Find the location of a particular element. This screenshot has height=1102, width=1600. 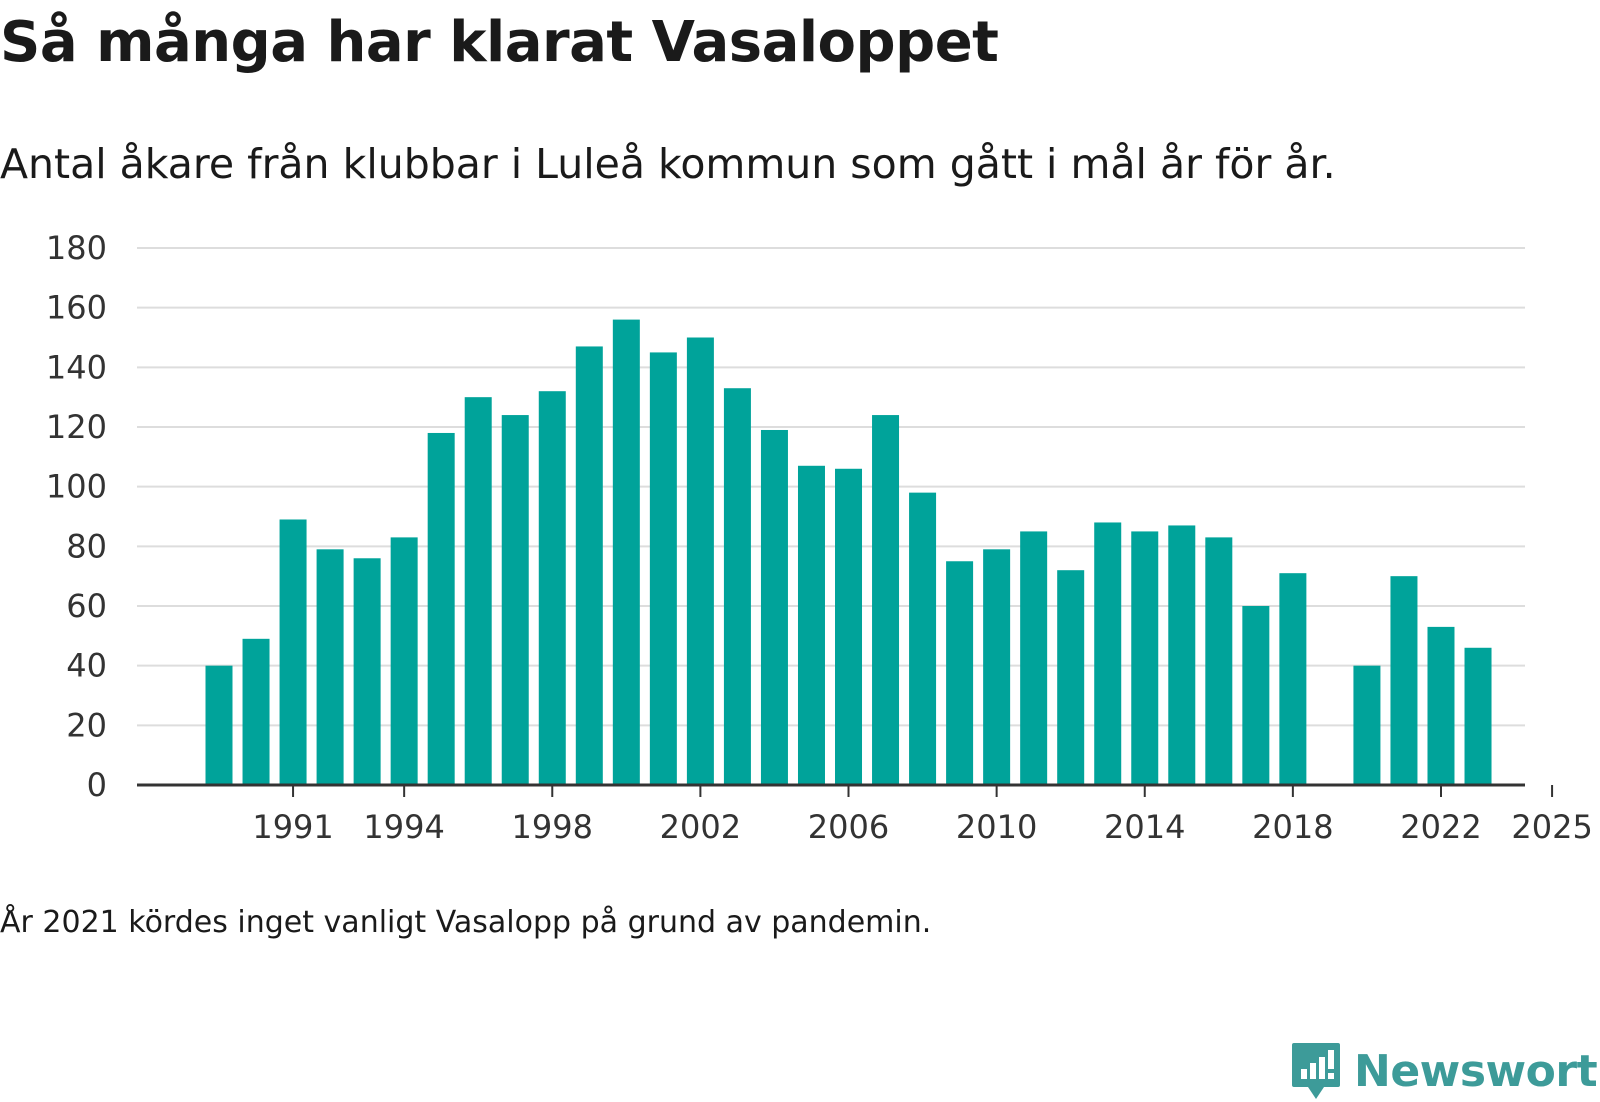

bar-2014 is located at coordinates (1145, 658).